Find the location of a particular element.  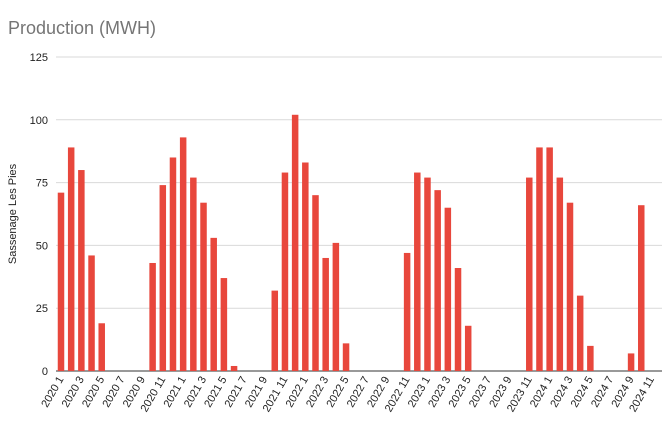

chart-title: Production (MWH) is located at coordinates (82, 28).